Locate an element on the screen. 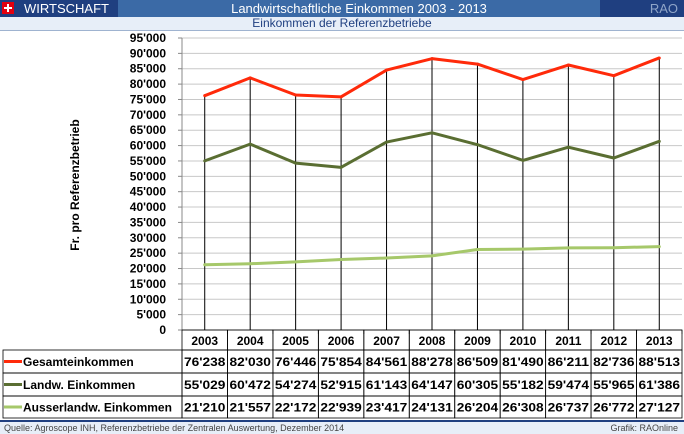 This screenshot has width=684, height=434. data-label: 88'278 is located at coordinates (432, 363).